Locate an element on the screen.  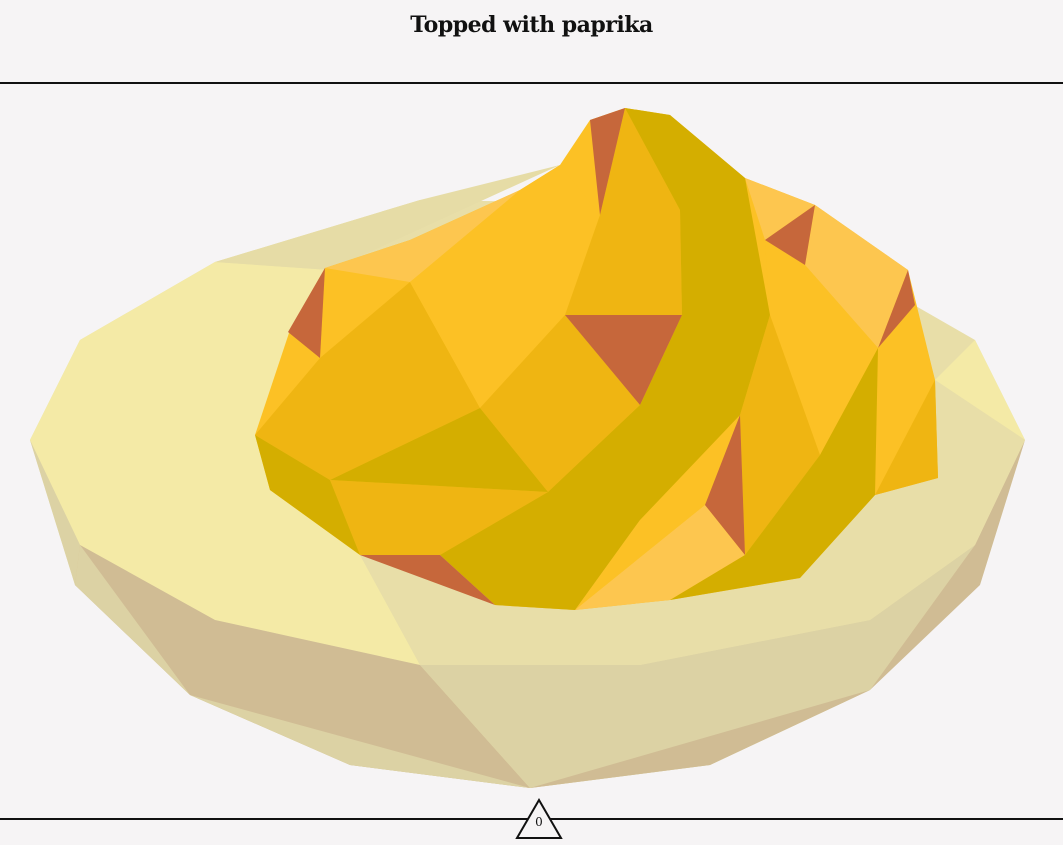
counter-value: 0 is located at coordinates (539, 822).